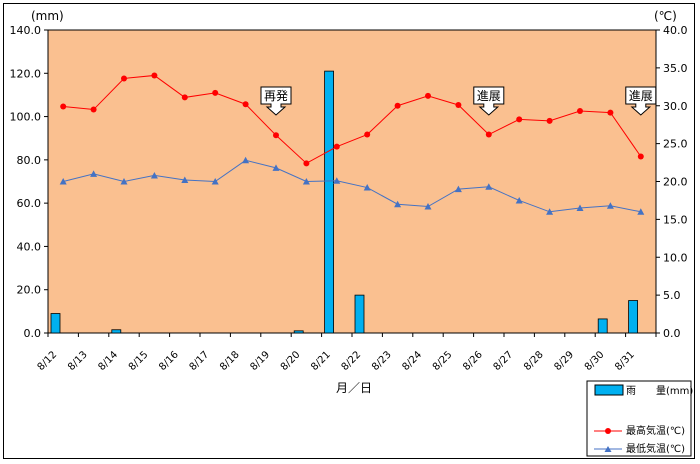  What do you see at coordinates (675, 30) in the screenshot?
I see `right-tick-label: 40.0` at bounding box center [675, 30].